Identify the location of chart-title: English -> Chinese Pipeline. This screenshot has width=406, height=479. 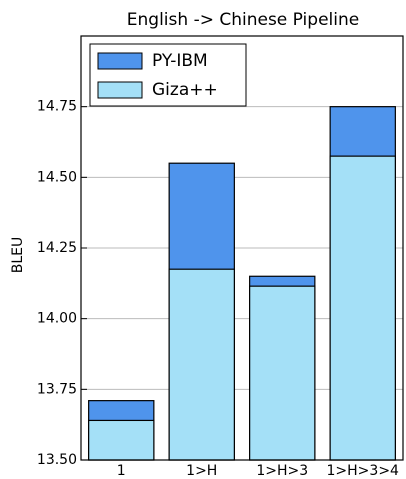
(243, 20).